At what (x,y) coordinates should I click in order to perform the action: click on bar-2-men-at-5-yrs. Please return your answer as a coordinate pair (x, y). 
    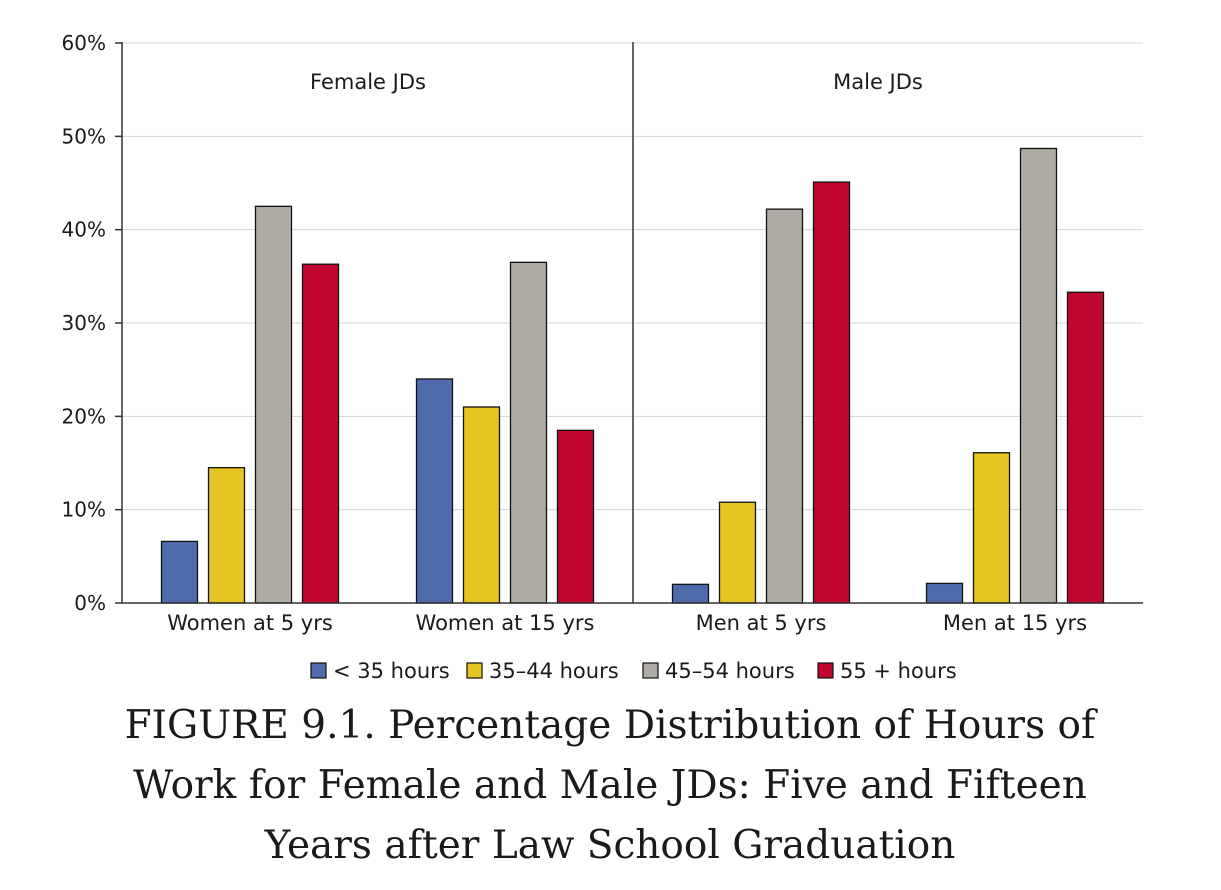
    Looking at the image, I should click on (737, 552).